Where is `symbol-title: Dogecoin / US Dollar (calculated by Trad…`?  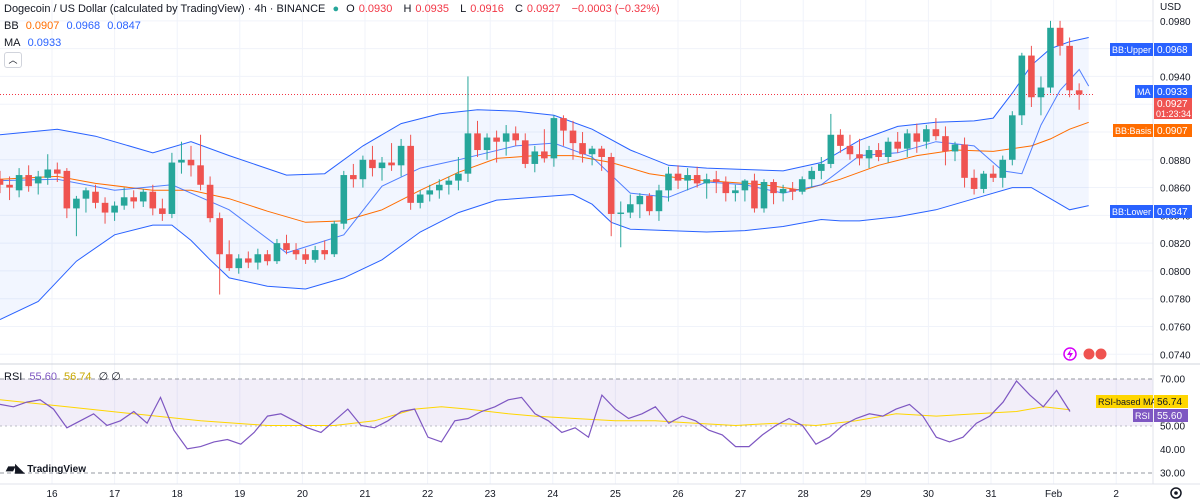
symbol-title: Dogecoin / US Dollar (calculated by Trad… is located at coordinates (165, 9).